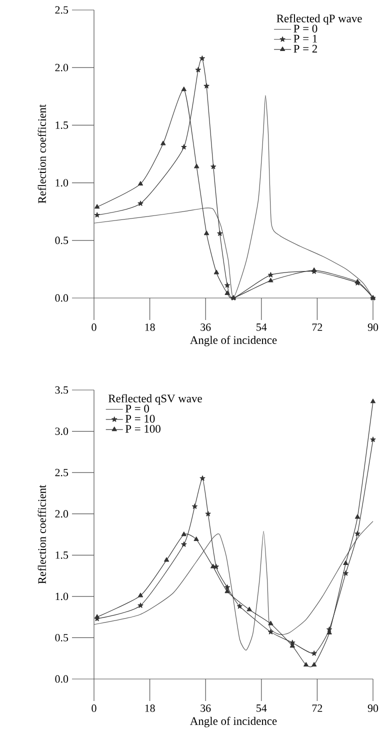  Describe the element at coordinates (61, 432) in the screenshot. I see `y-tick-label: 3.0` at that location.